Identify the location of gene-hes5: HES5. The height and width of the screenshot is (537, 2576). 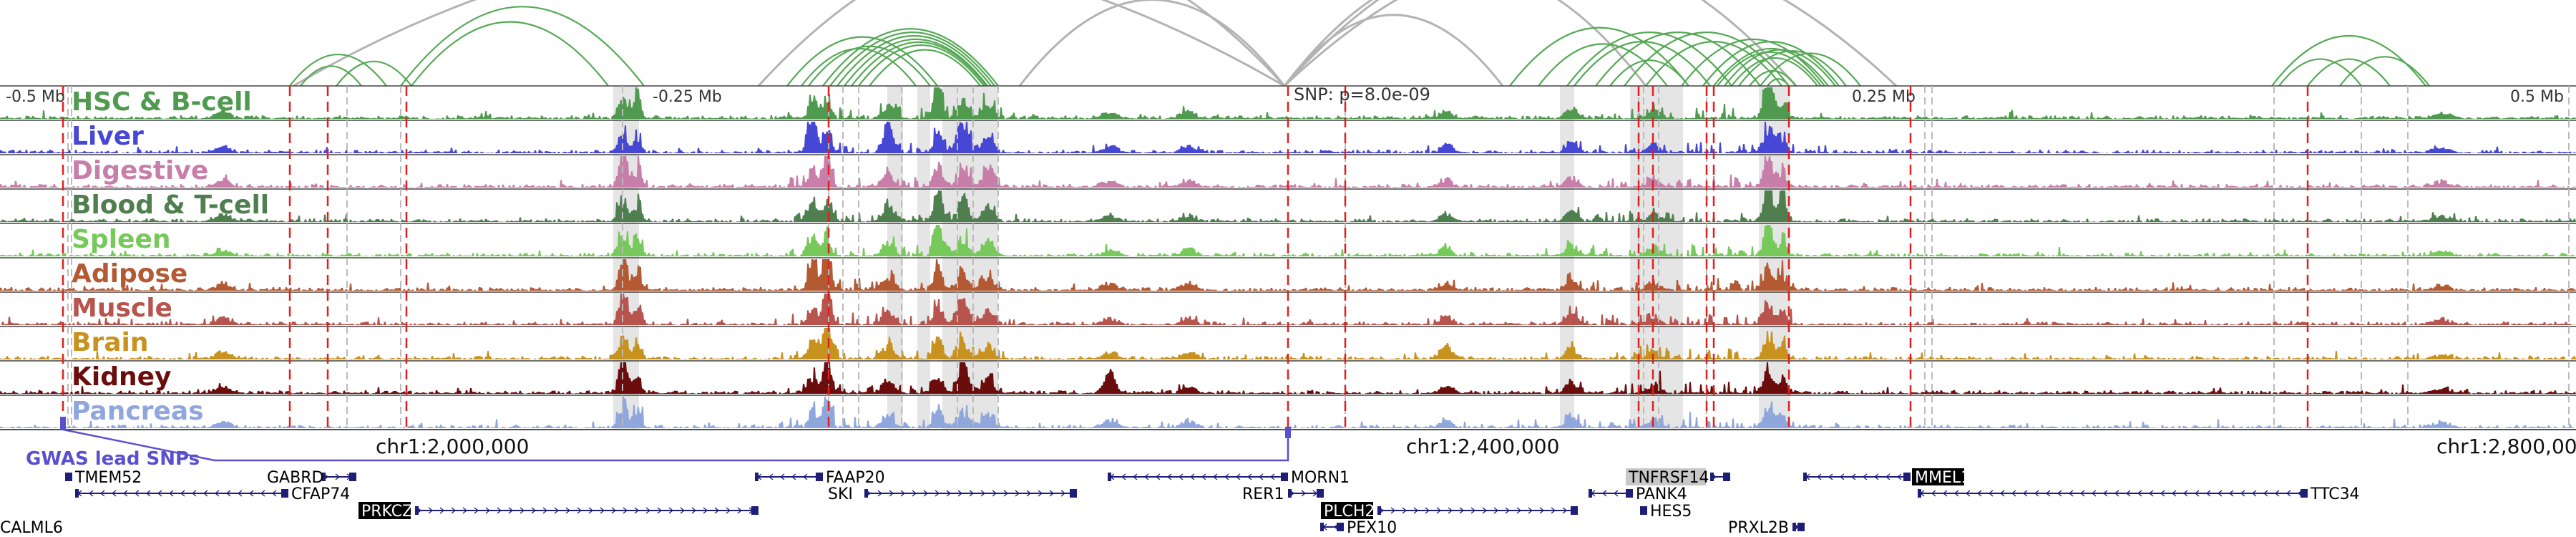
(1666, 512).